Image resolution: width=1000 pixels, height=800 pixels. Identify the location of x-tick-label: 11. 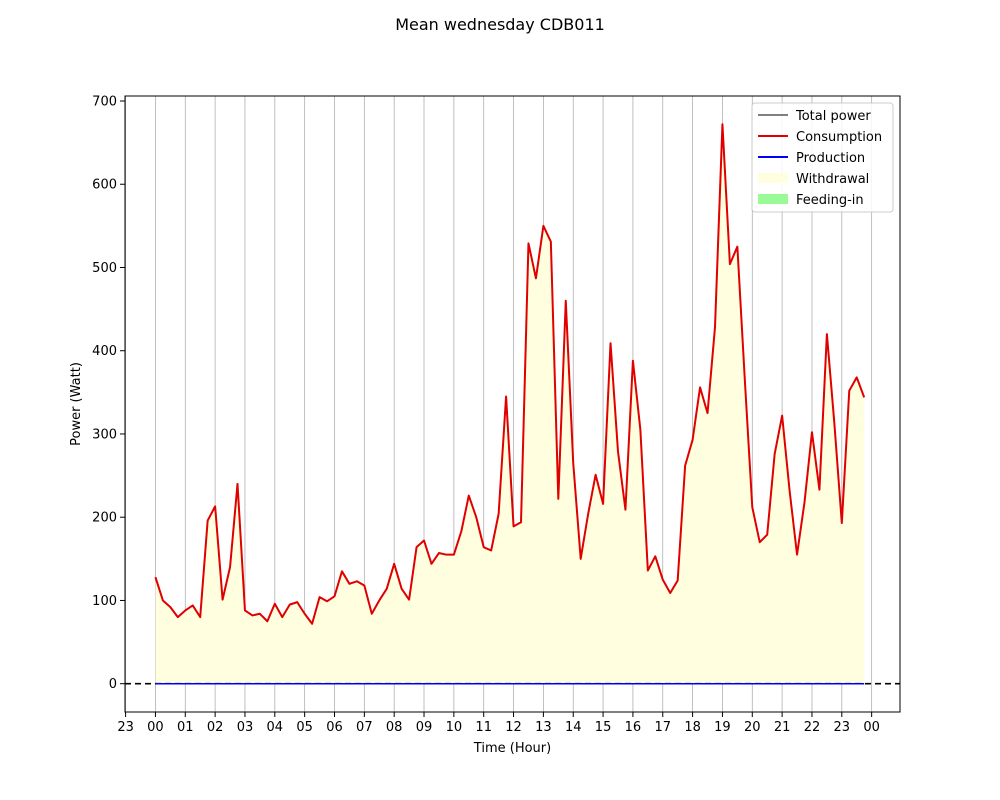
(483, 727).